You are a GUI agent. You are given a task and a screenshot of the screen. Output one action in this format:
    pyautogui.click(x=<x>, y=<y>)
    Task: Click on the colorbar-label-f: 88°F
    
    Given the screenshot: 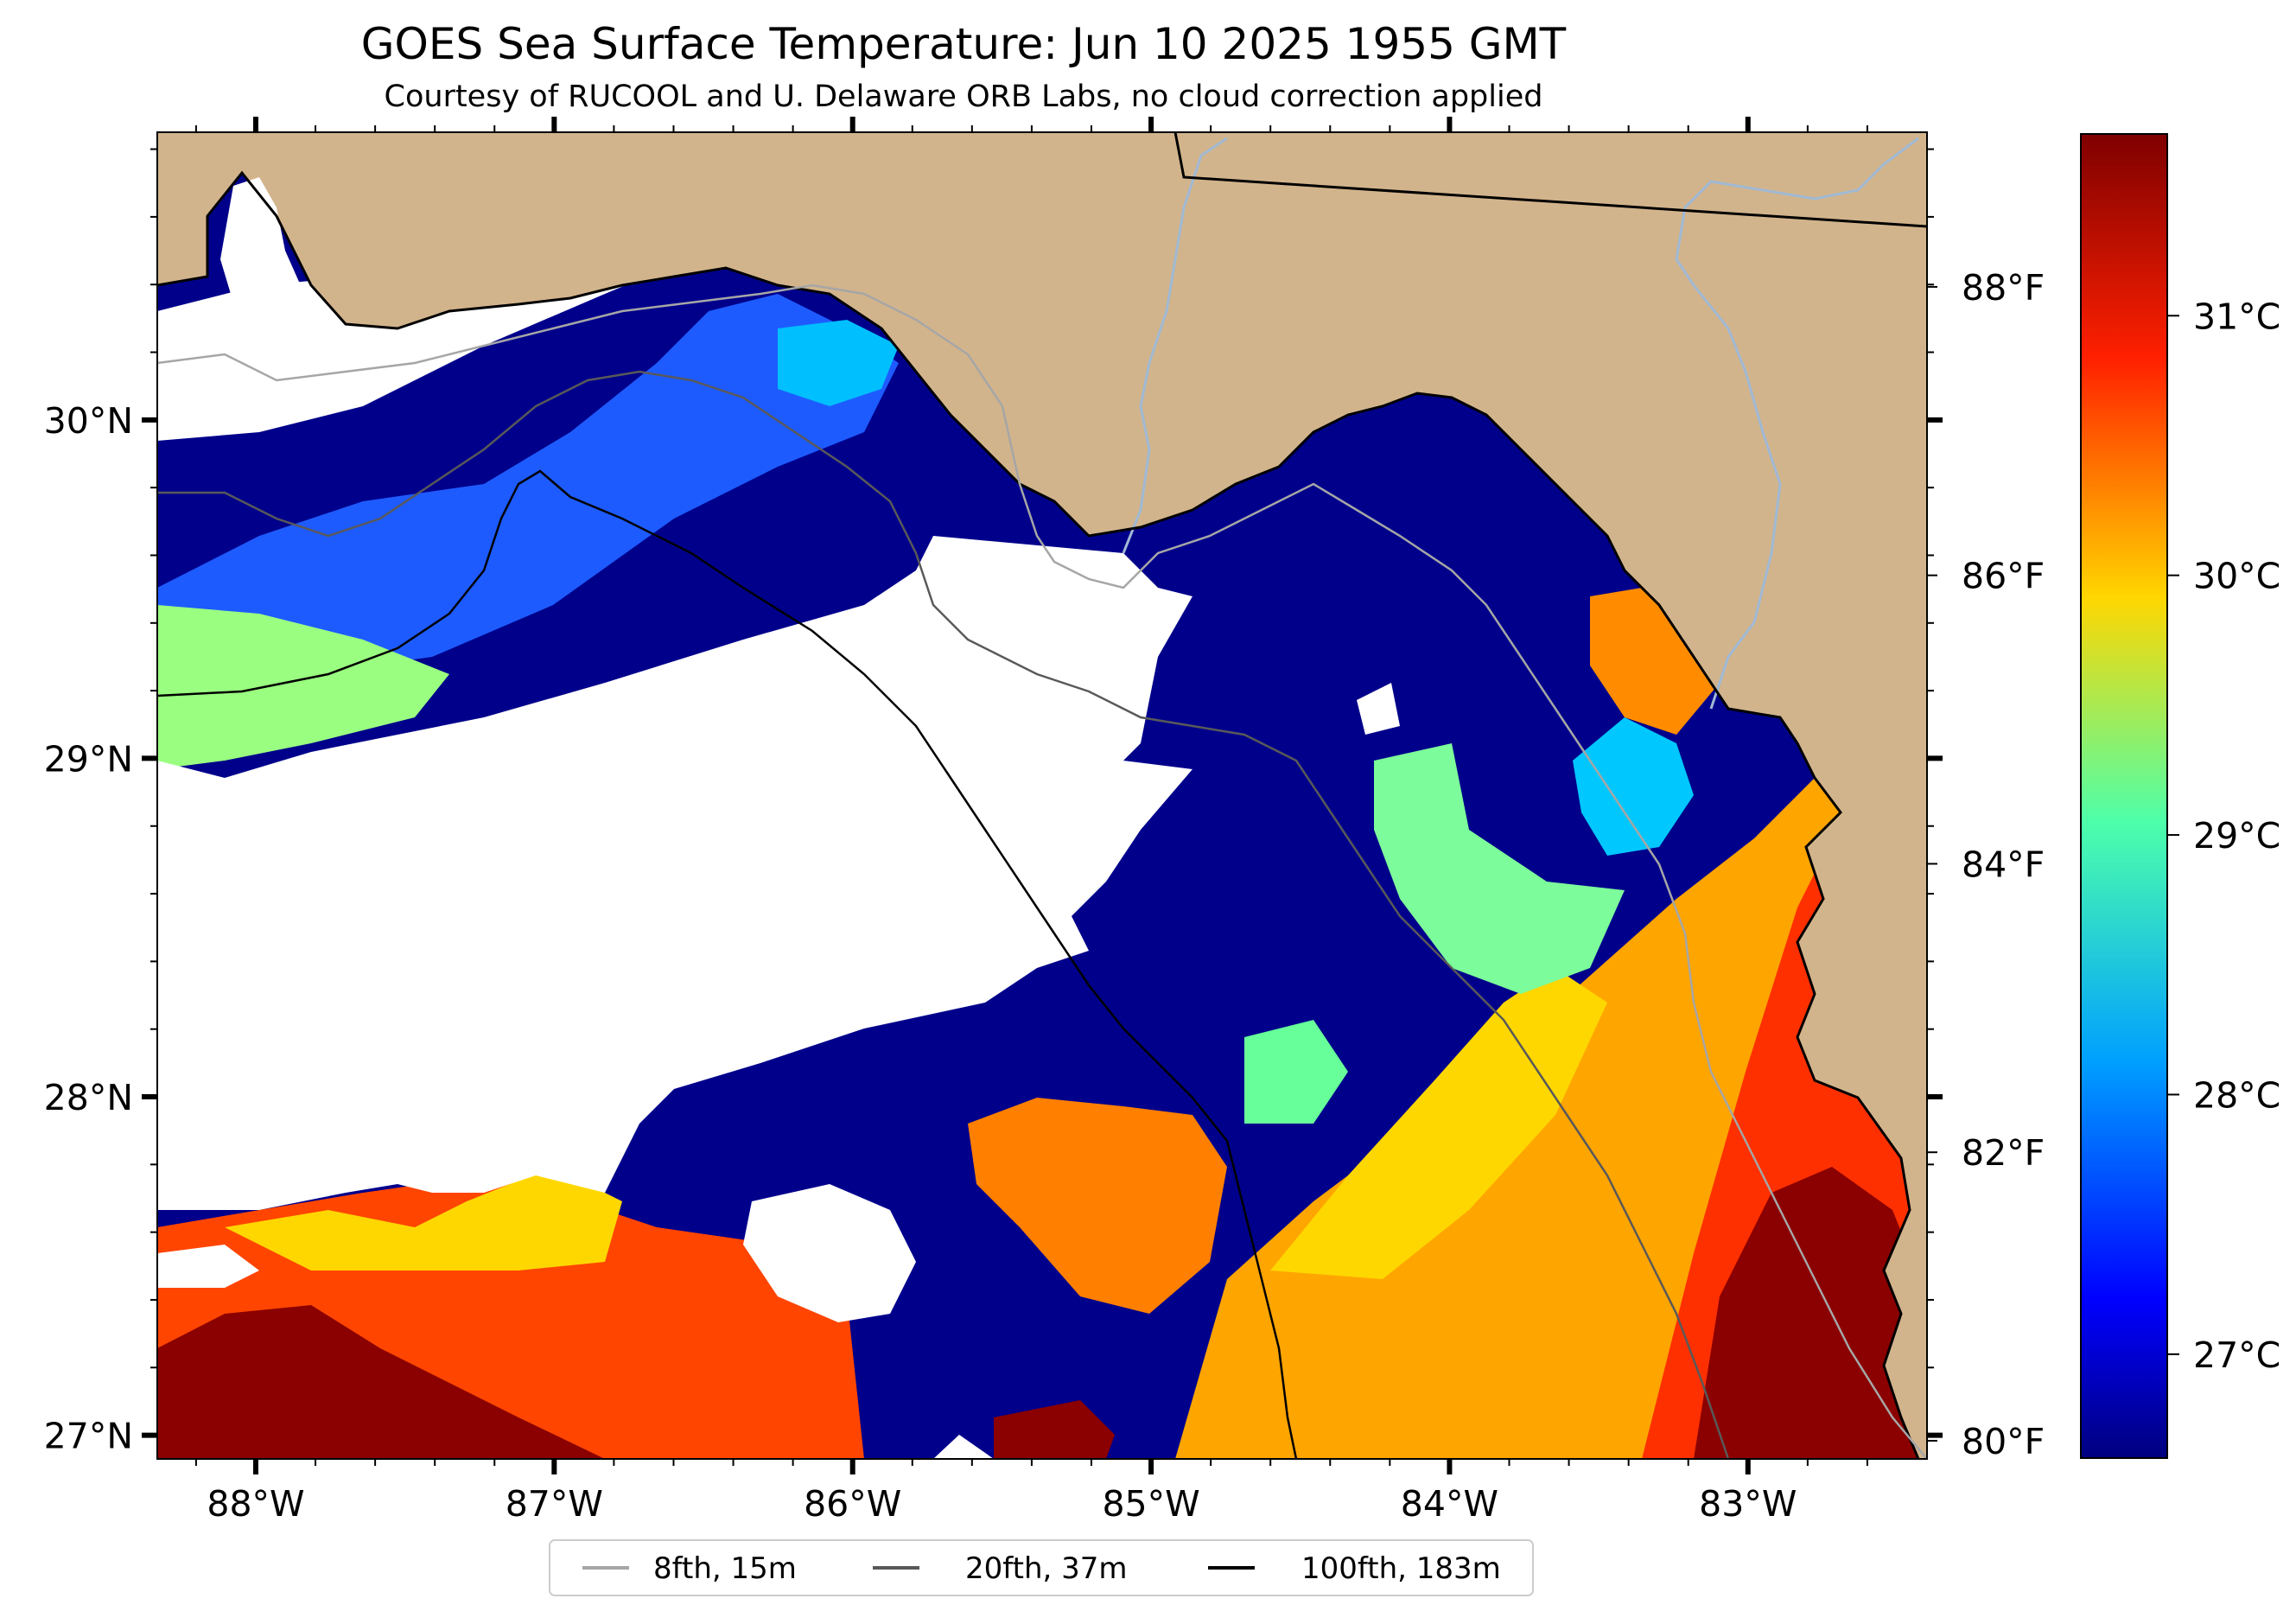 What is the action you would take?
    pyautogui.click(x=2003, y=288)
    